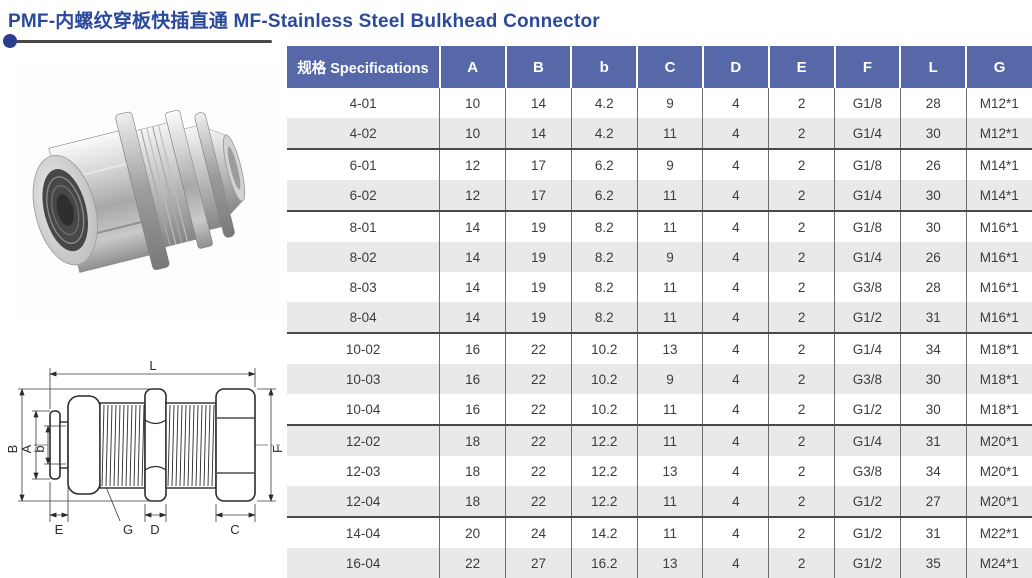  What do you see at coordinates (604, 195) in the screenshot?
I see `table-cell: 6.2` at bounding box center [604, 195].